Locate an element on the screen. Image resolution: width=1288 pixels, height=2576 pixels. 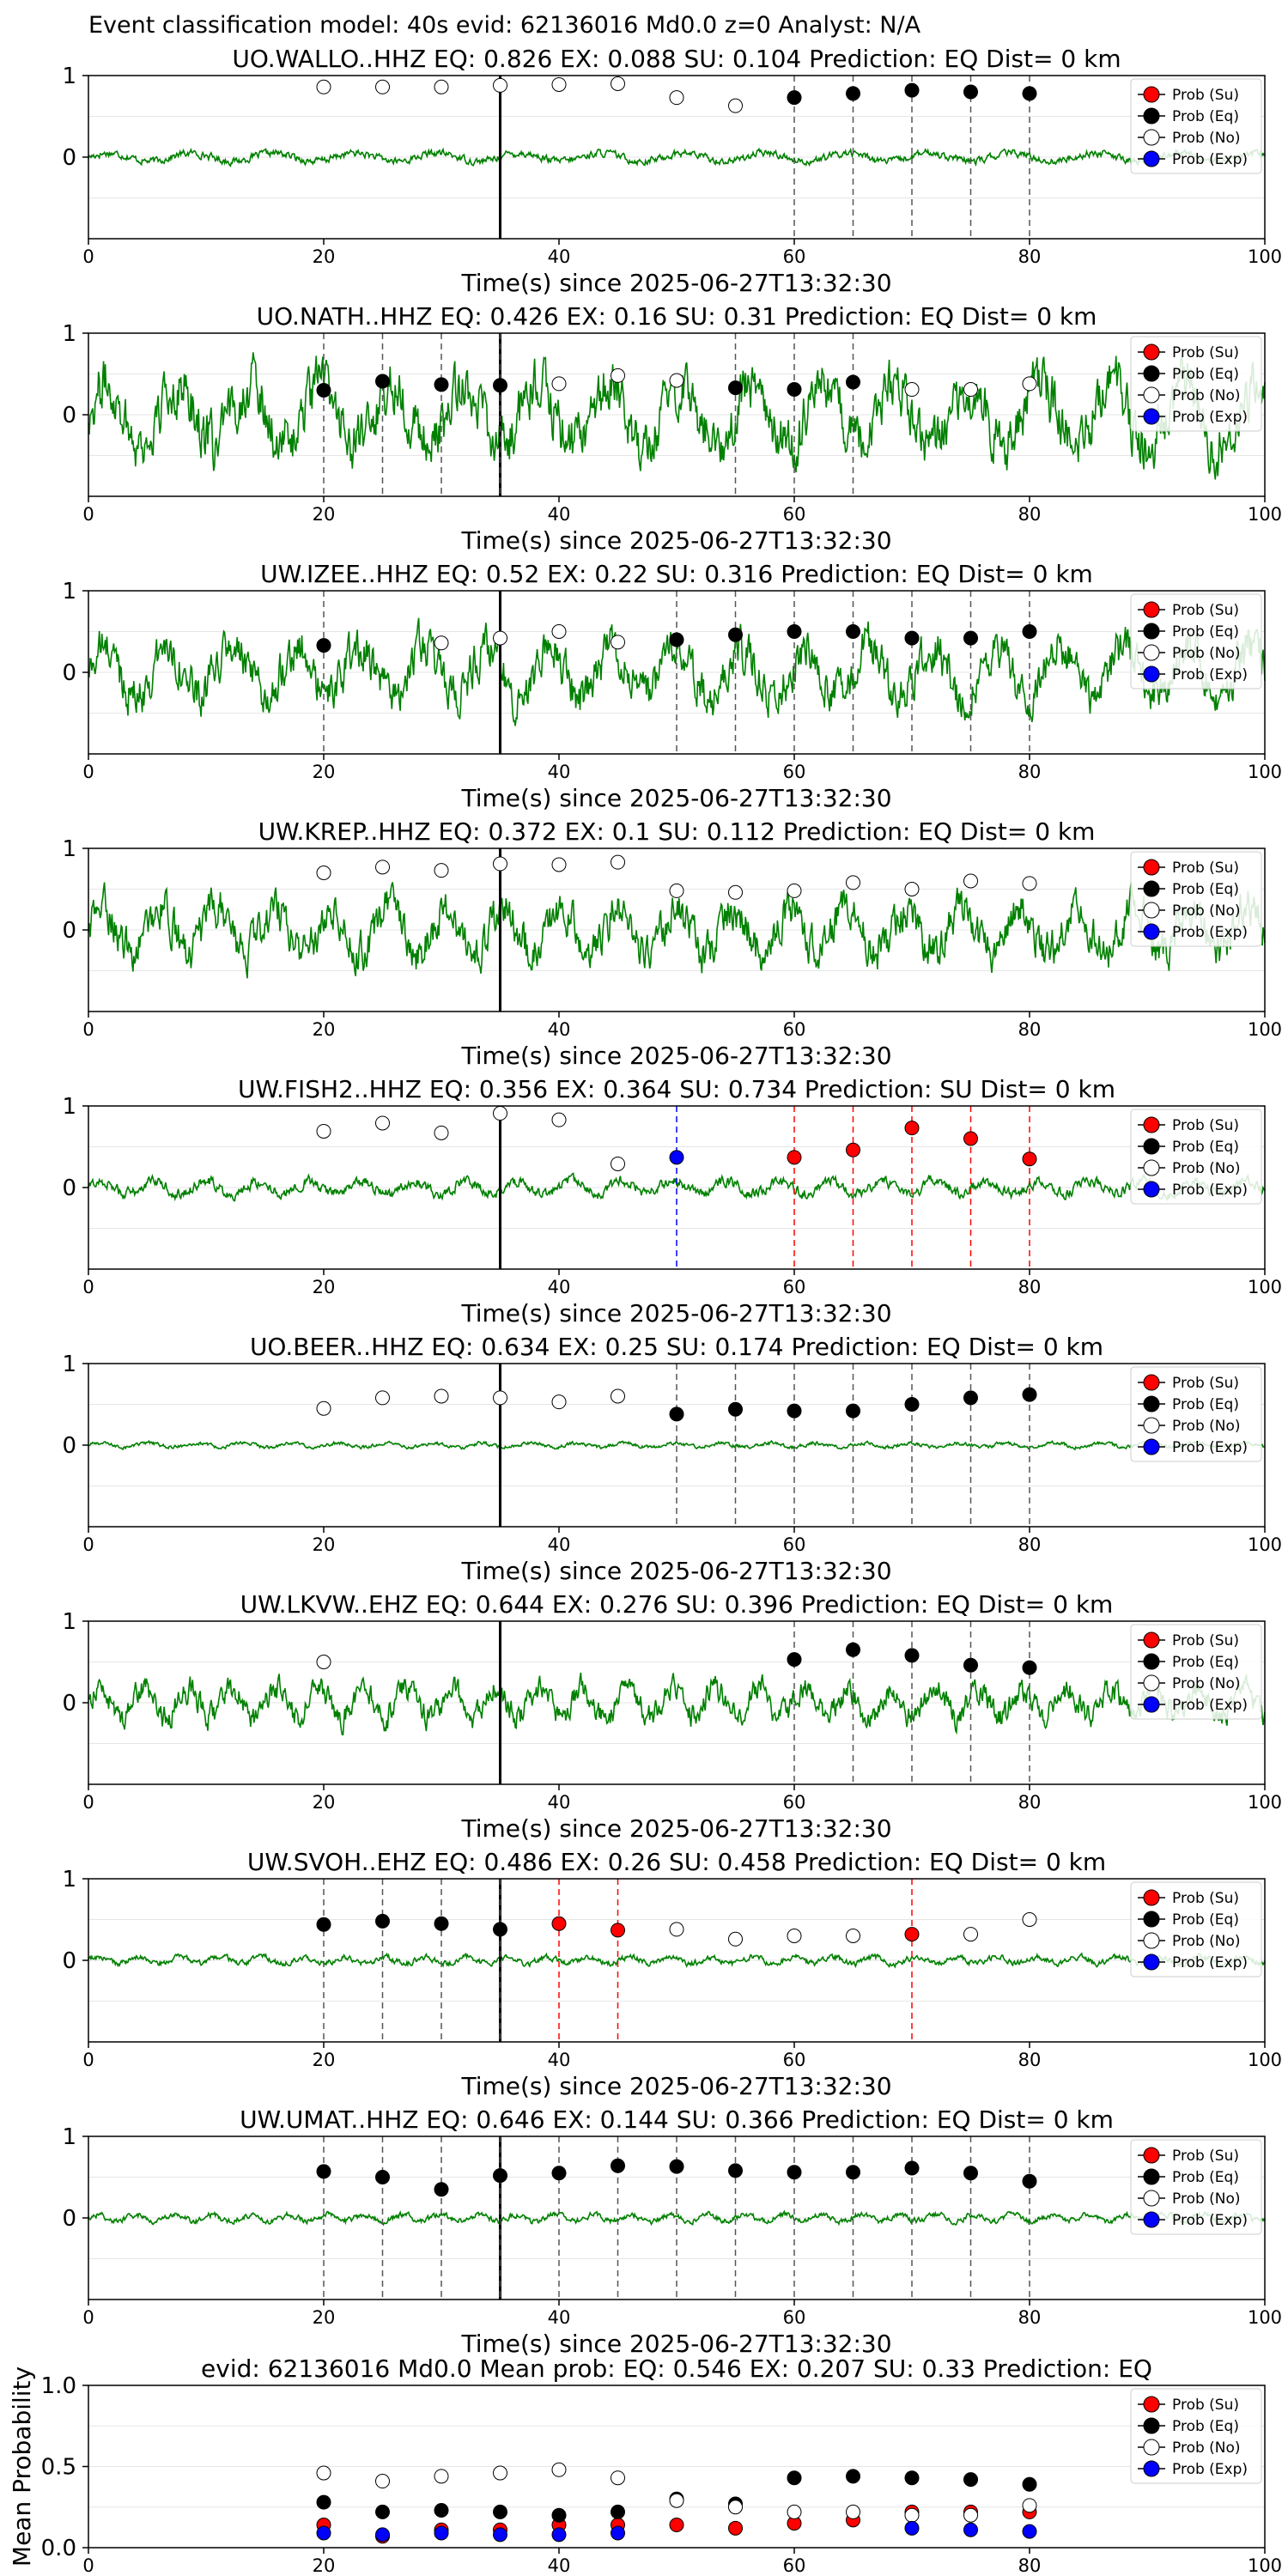
waveform-trace is located at coordinates (677, 157).